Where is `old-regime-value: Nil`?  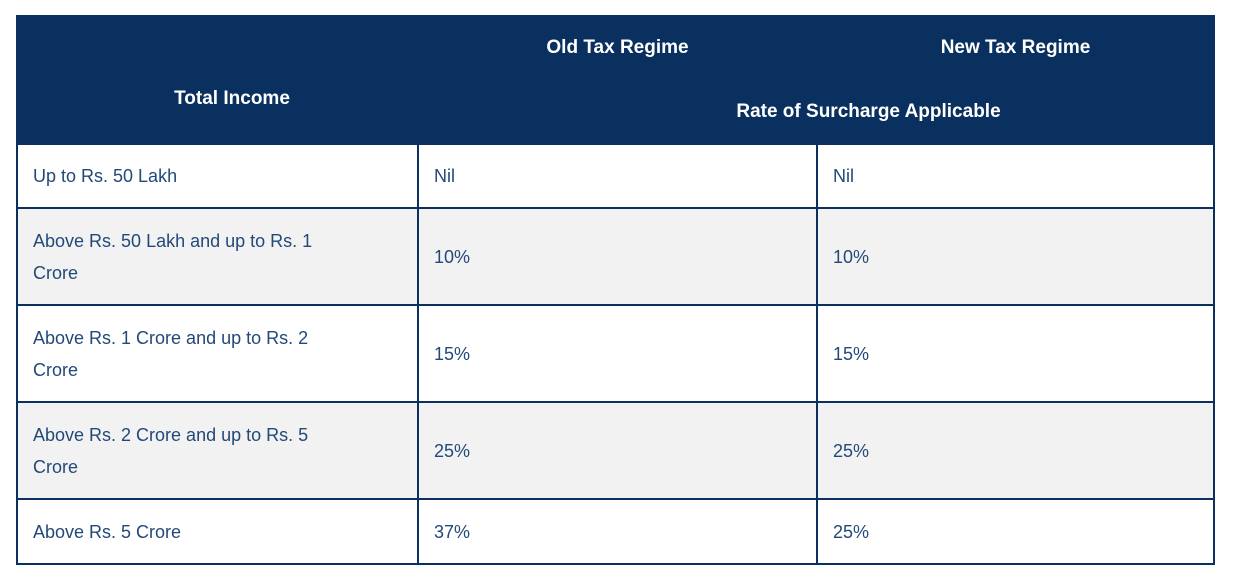 old-regime-value: Nil is located at coordinates (617, 176).